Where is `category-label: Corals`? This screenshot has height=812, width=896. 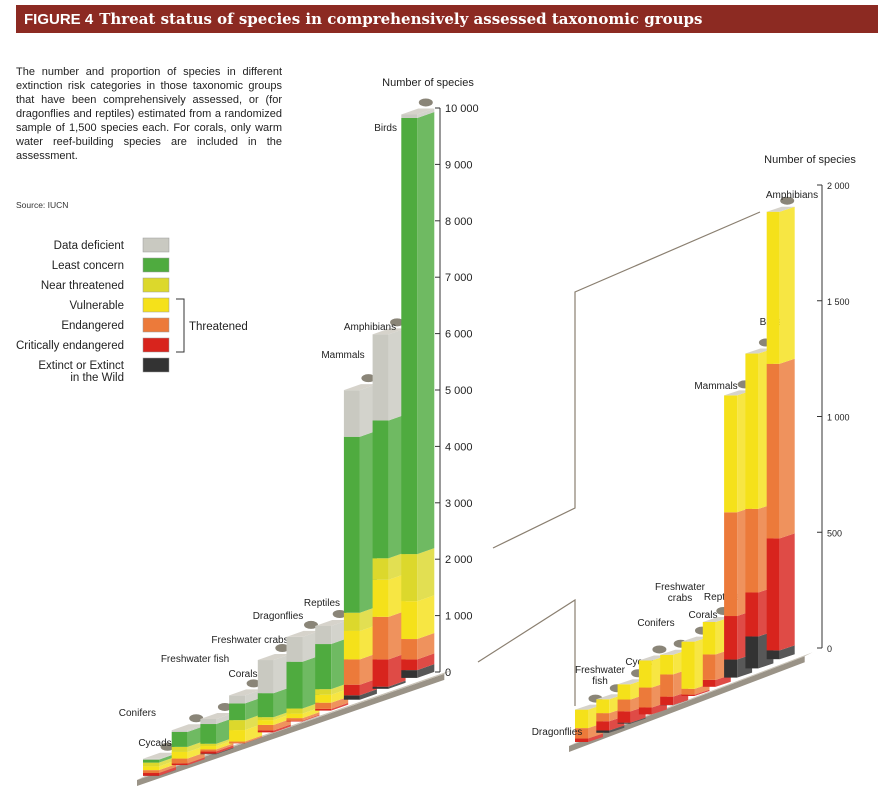 category-label: Corals is located at coordinates (243, 674).